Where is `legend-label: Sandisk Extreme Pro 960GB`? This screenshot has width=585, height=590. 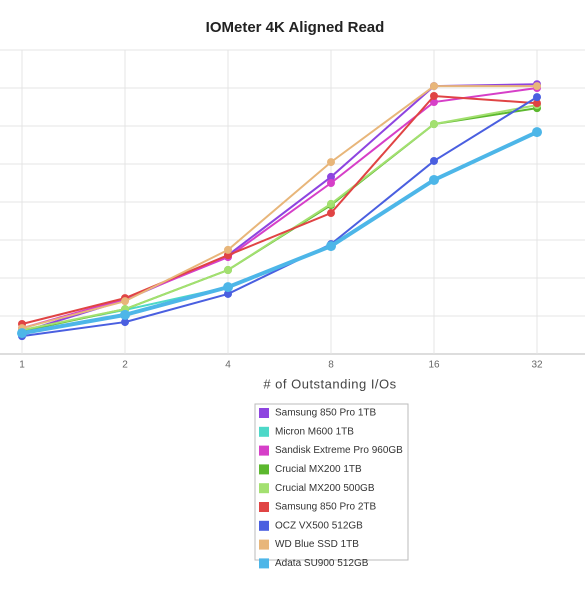 legend-label: Sandisk Extreme Pro 960GB is located at coordinates (339, 450).